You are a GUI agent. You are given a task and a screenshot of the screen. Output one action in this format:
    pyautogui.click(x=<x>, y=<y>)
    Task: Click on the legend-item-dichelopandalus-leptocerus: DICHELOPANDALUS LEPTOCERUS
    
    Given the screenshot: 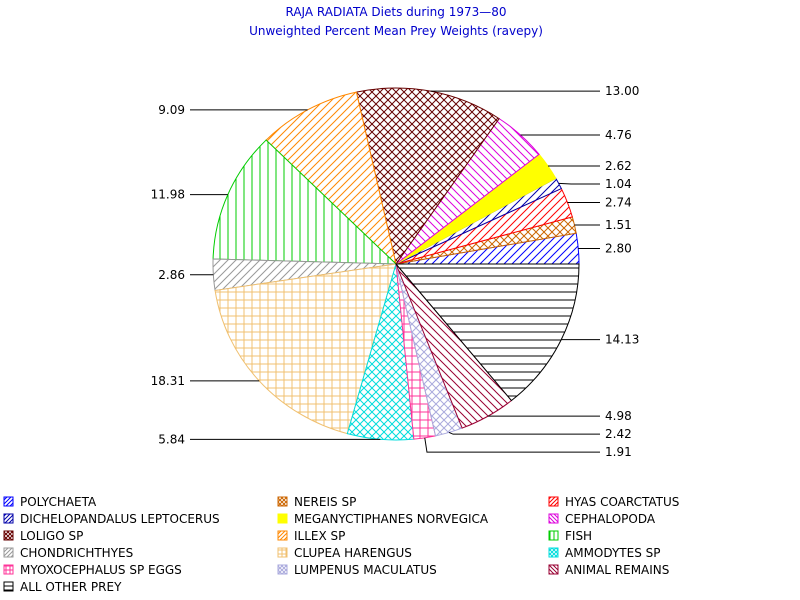 What is the action you would take?
    pyautogui.click(x=111, y=519)
    